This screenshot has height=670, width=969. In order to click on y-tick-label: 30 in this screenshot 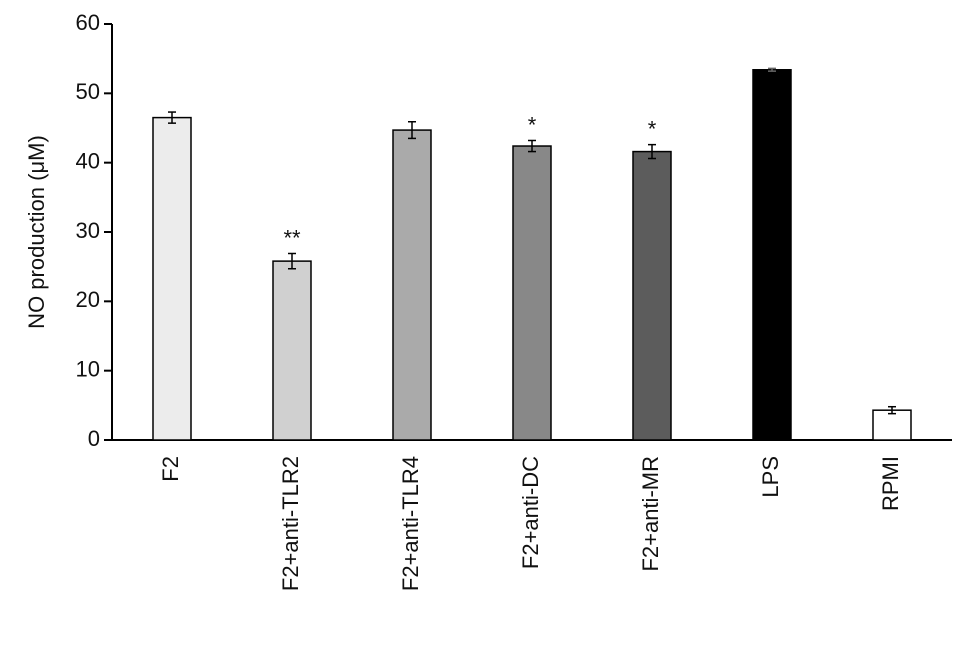, I will do `click(88, 230)`.